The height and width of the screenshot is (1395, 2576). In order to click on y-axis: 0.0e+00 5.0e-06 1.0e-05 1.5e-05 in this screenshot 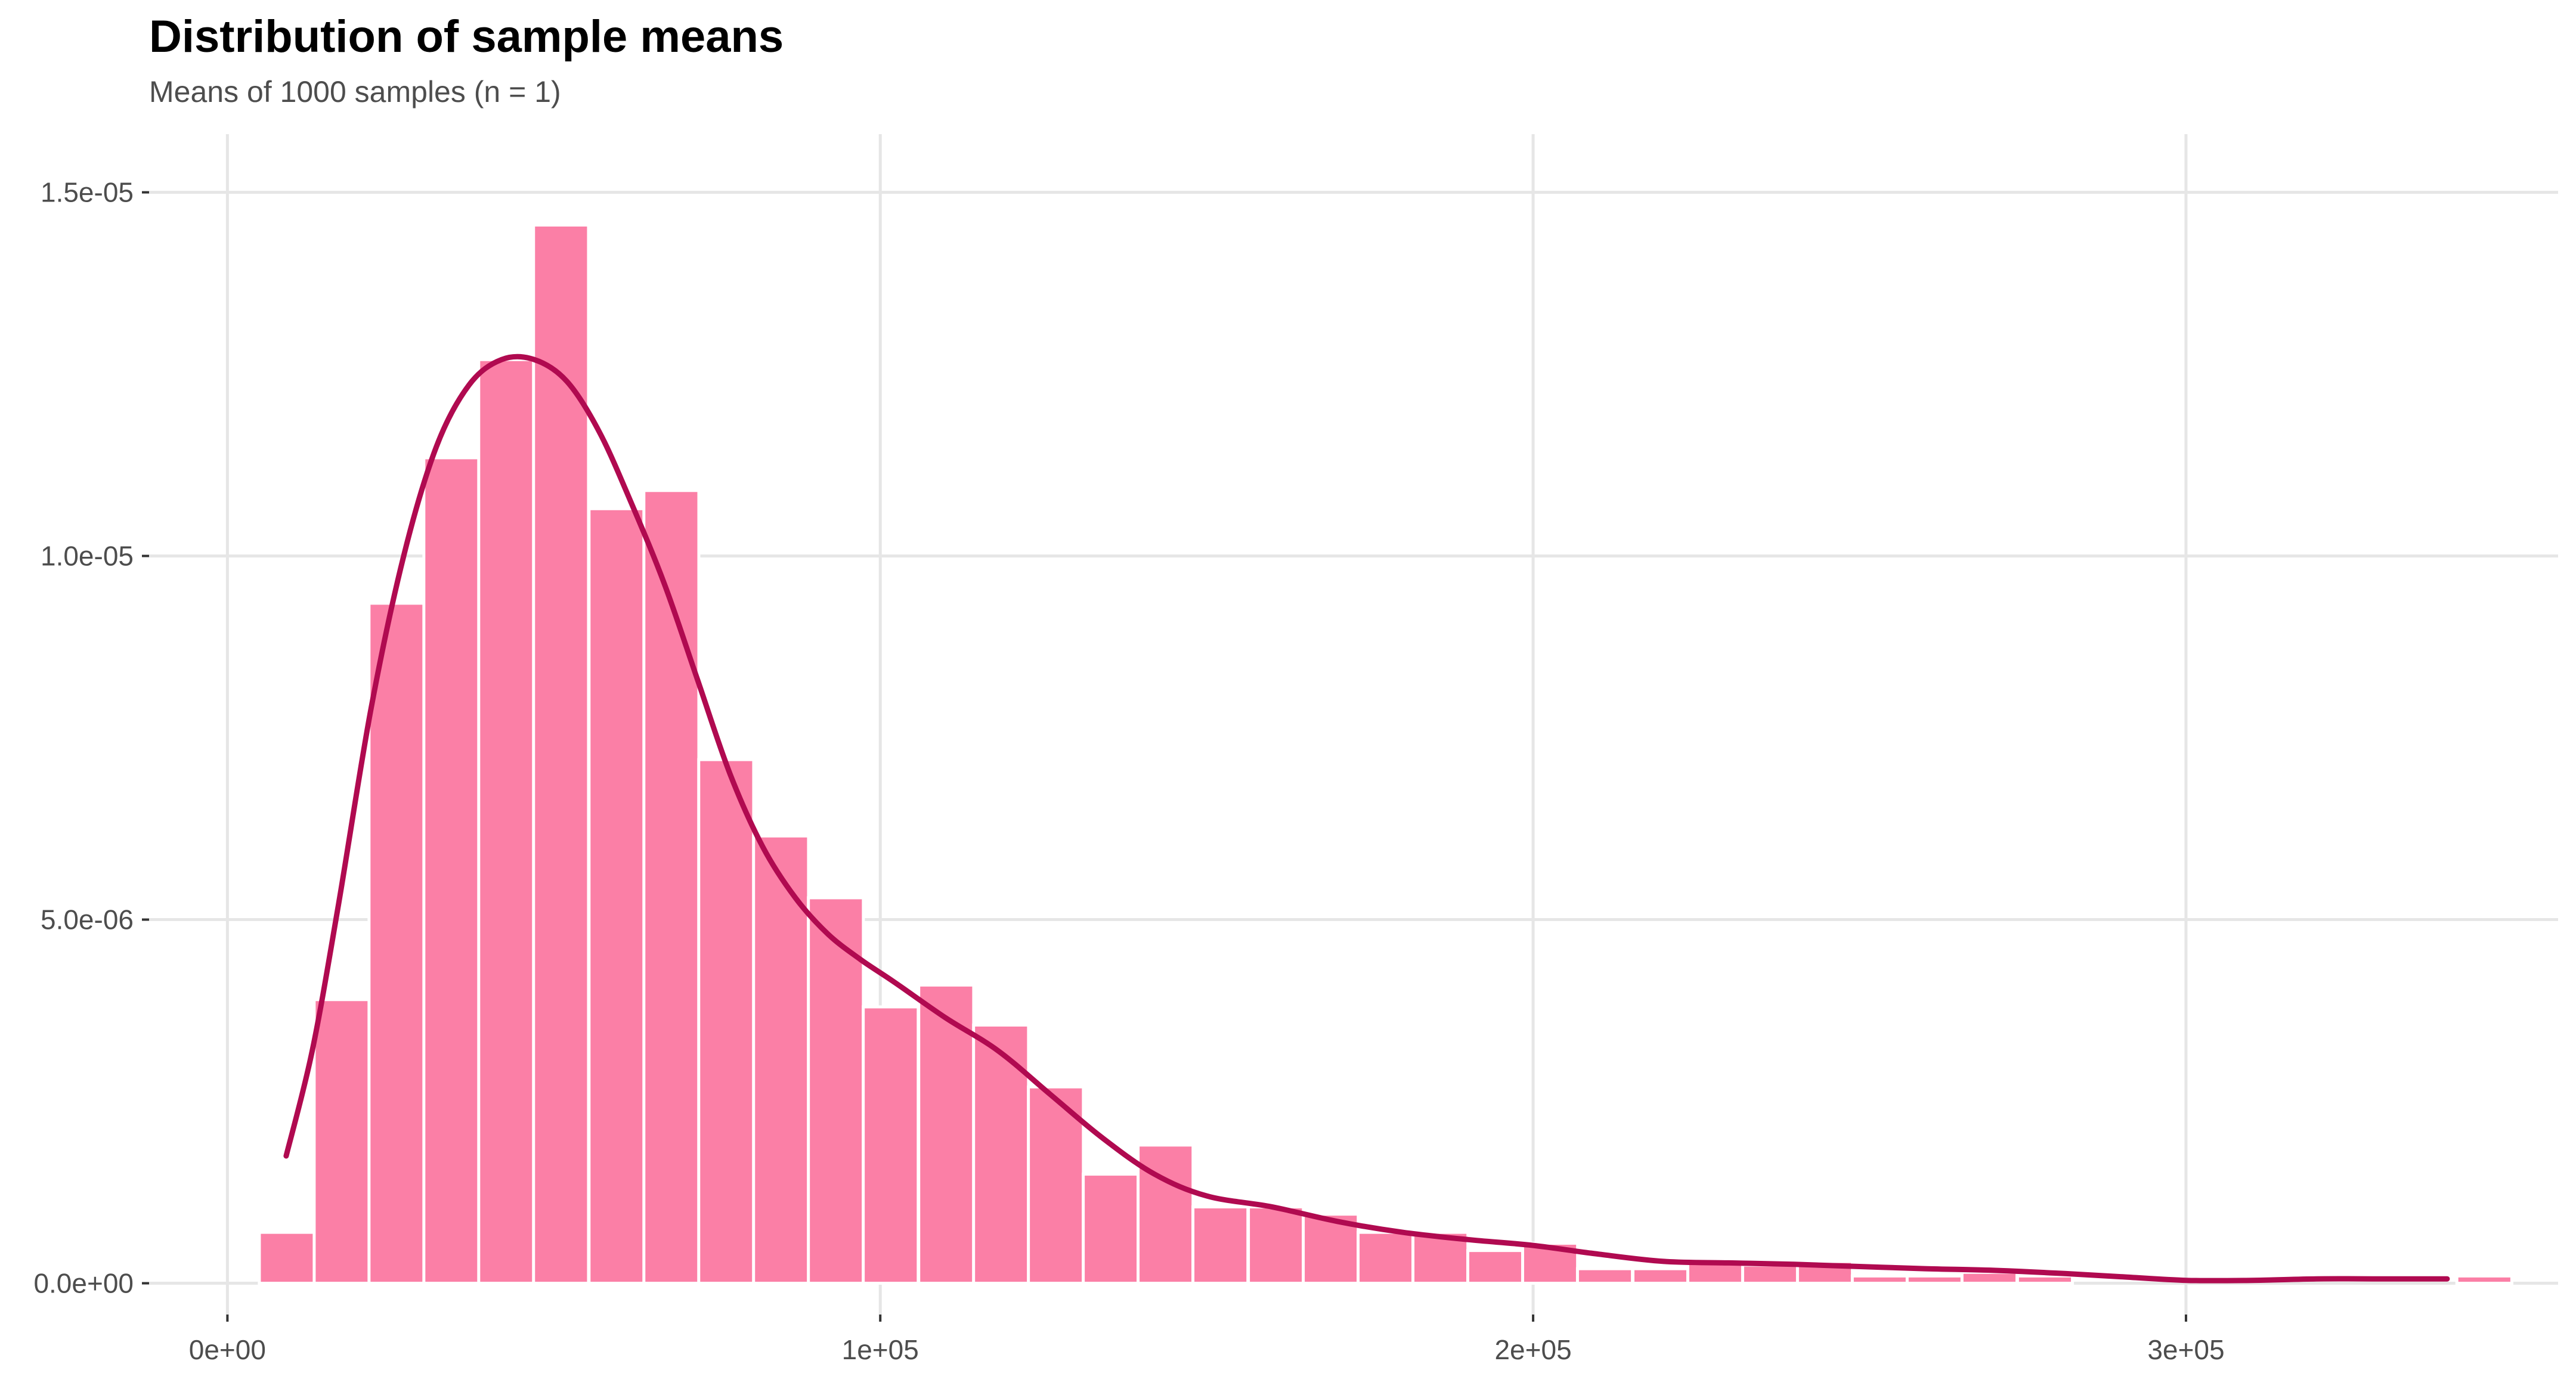, I will do `click(91, 738)`.